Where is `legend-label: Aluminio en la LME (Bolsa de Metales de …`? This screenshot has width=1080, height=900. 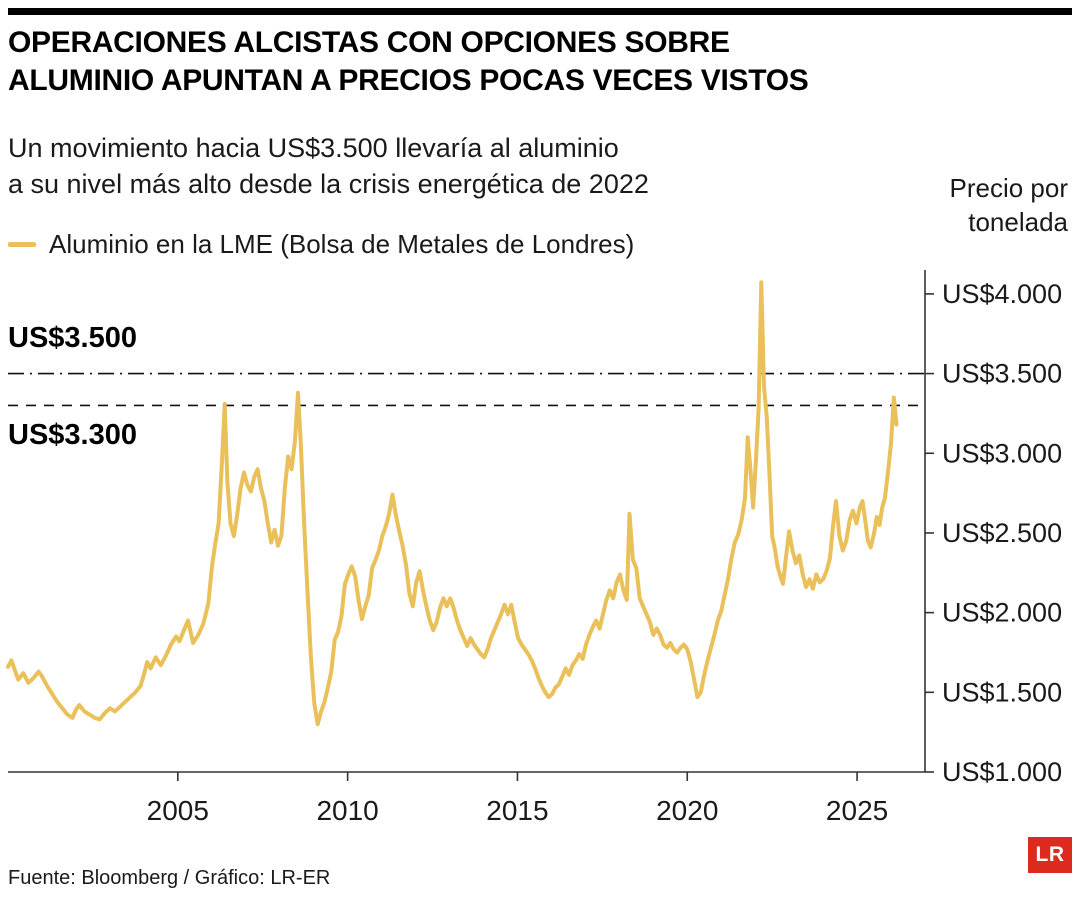
legend-label: Aluminio en la LME (Bolsa de Metales de … is located at coordinates (342, 243).